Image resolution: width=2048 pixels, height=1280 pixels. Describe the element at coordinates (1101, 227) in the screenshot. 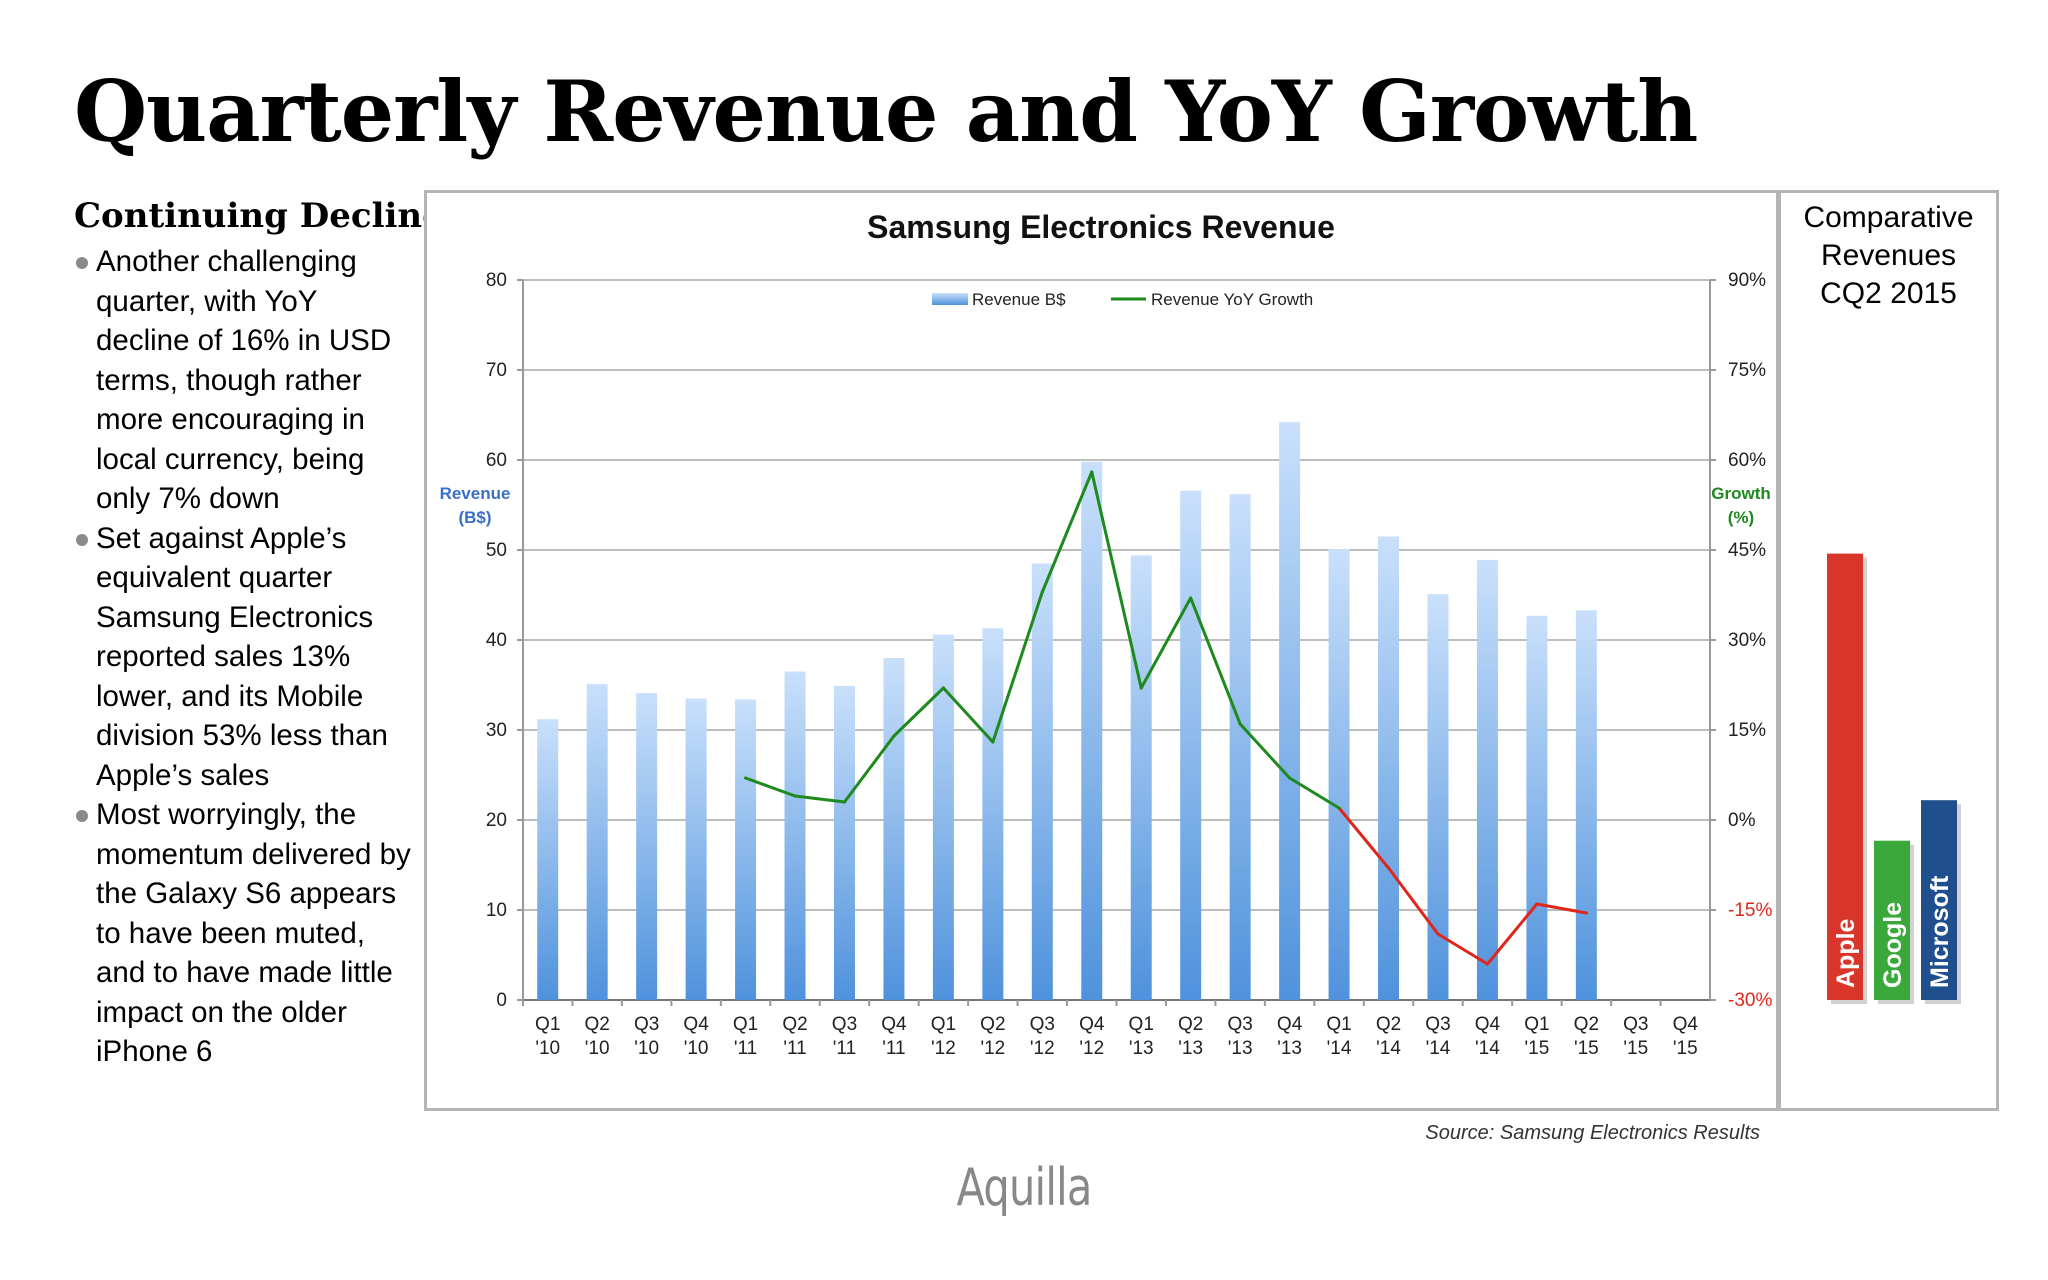

I see `chart-title: Samsung Electronics Revenue` at that location.